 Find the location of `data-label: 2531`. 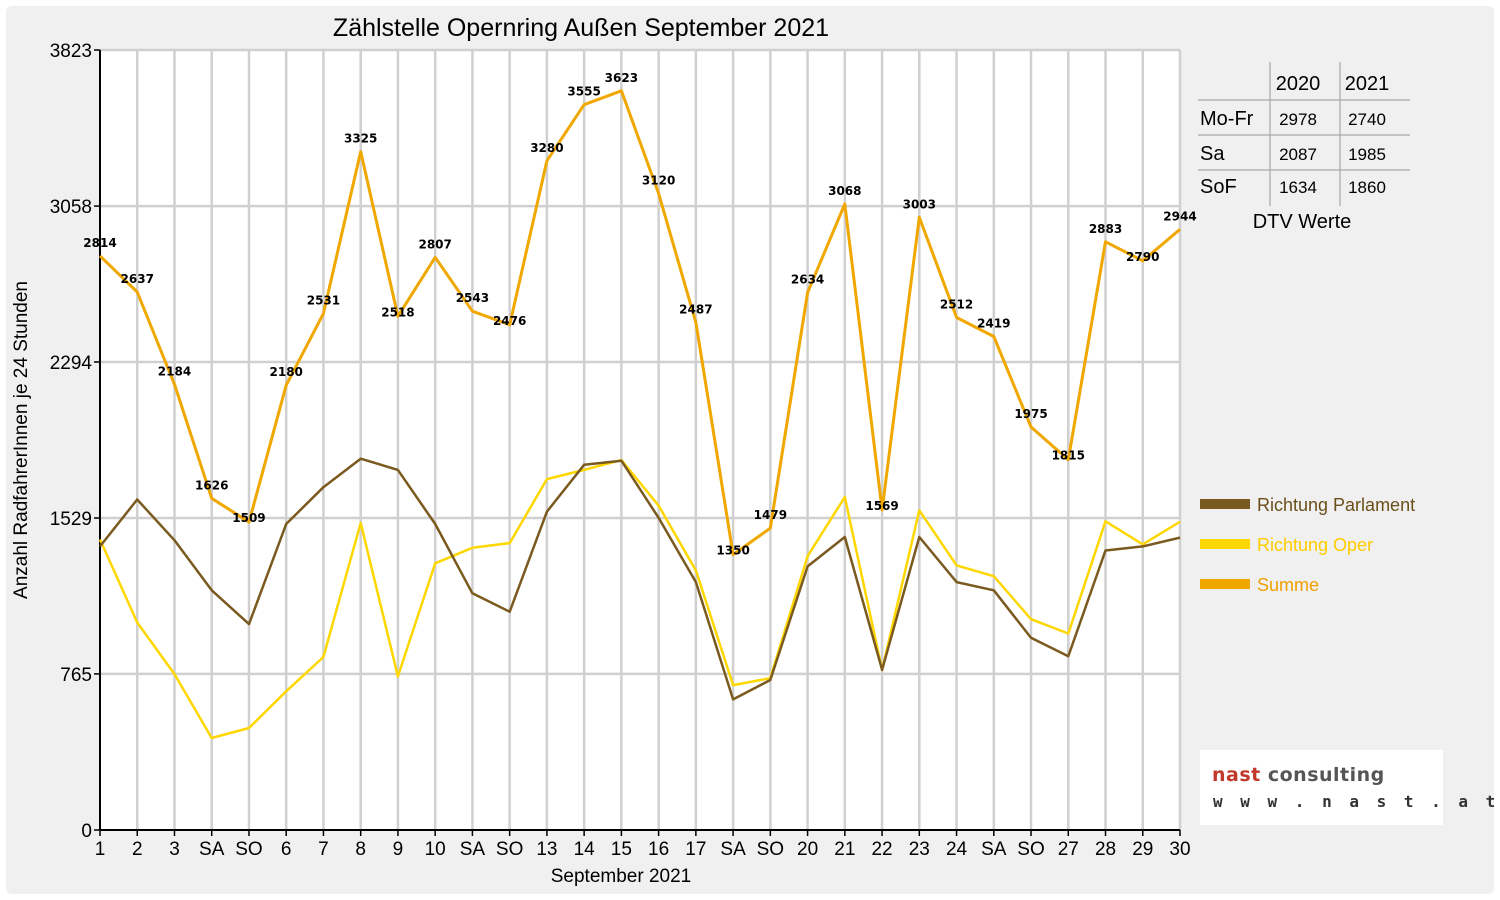

data-label: 2531 is located at coordinates (323, 301).